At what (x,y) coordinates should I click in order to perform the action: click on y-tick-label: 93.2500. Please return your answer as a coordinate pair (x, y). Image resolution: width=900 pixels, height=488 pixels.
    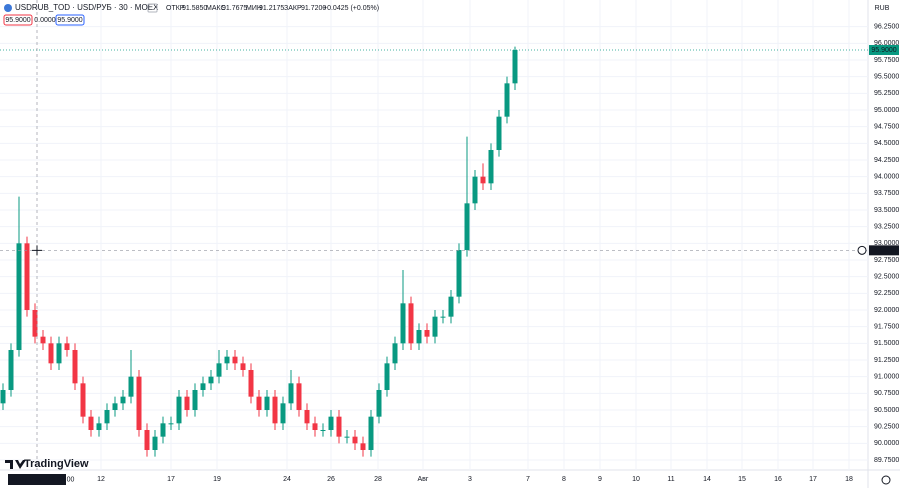
    Looking at the image, I should click on (886, 227).